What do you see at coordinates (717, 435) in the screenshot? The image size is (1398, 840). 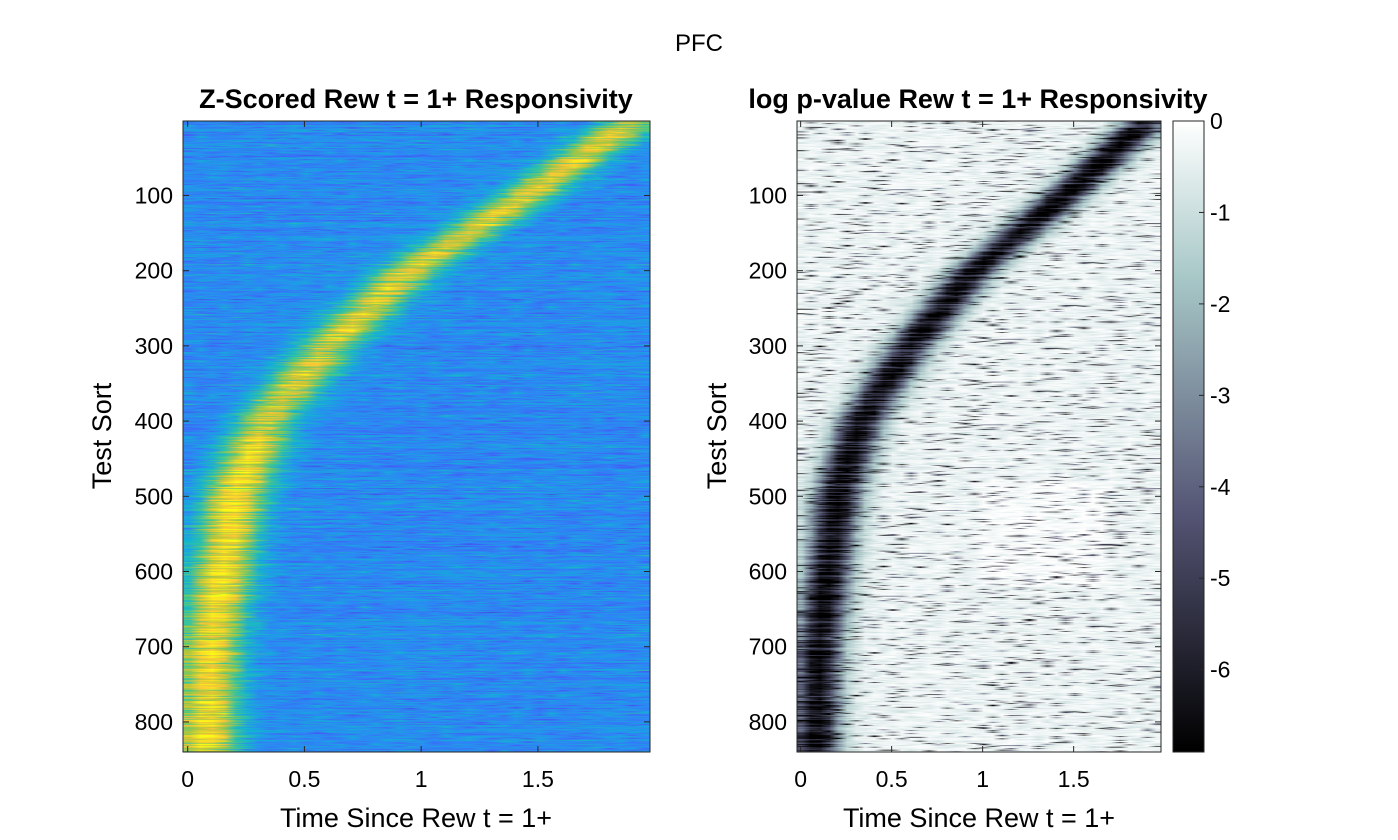 I see `pvalue-y-label: Test Sort` at bounding box center [717, 435].